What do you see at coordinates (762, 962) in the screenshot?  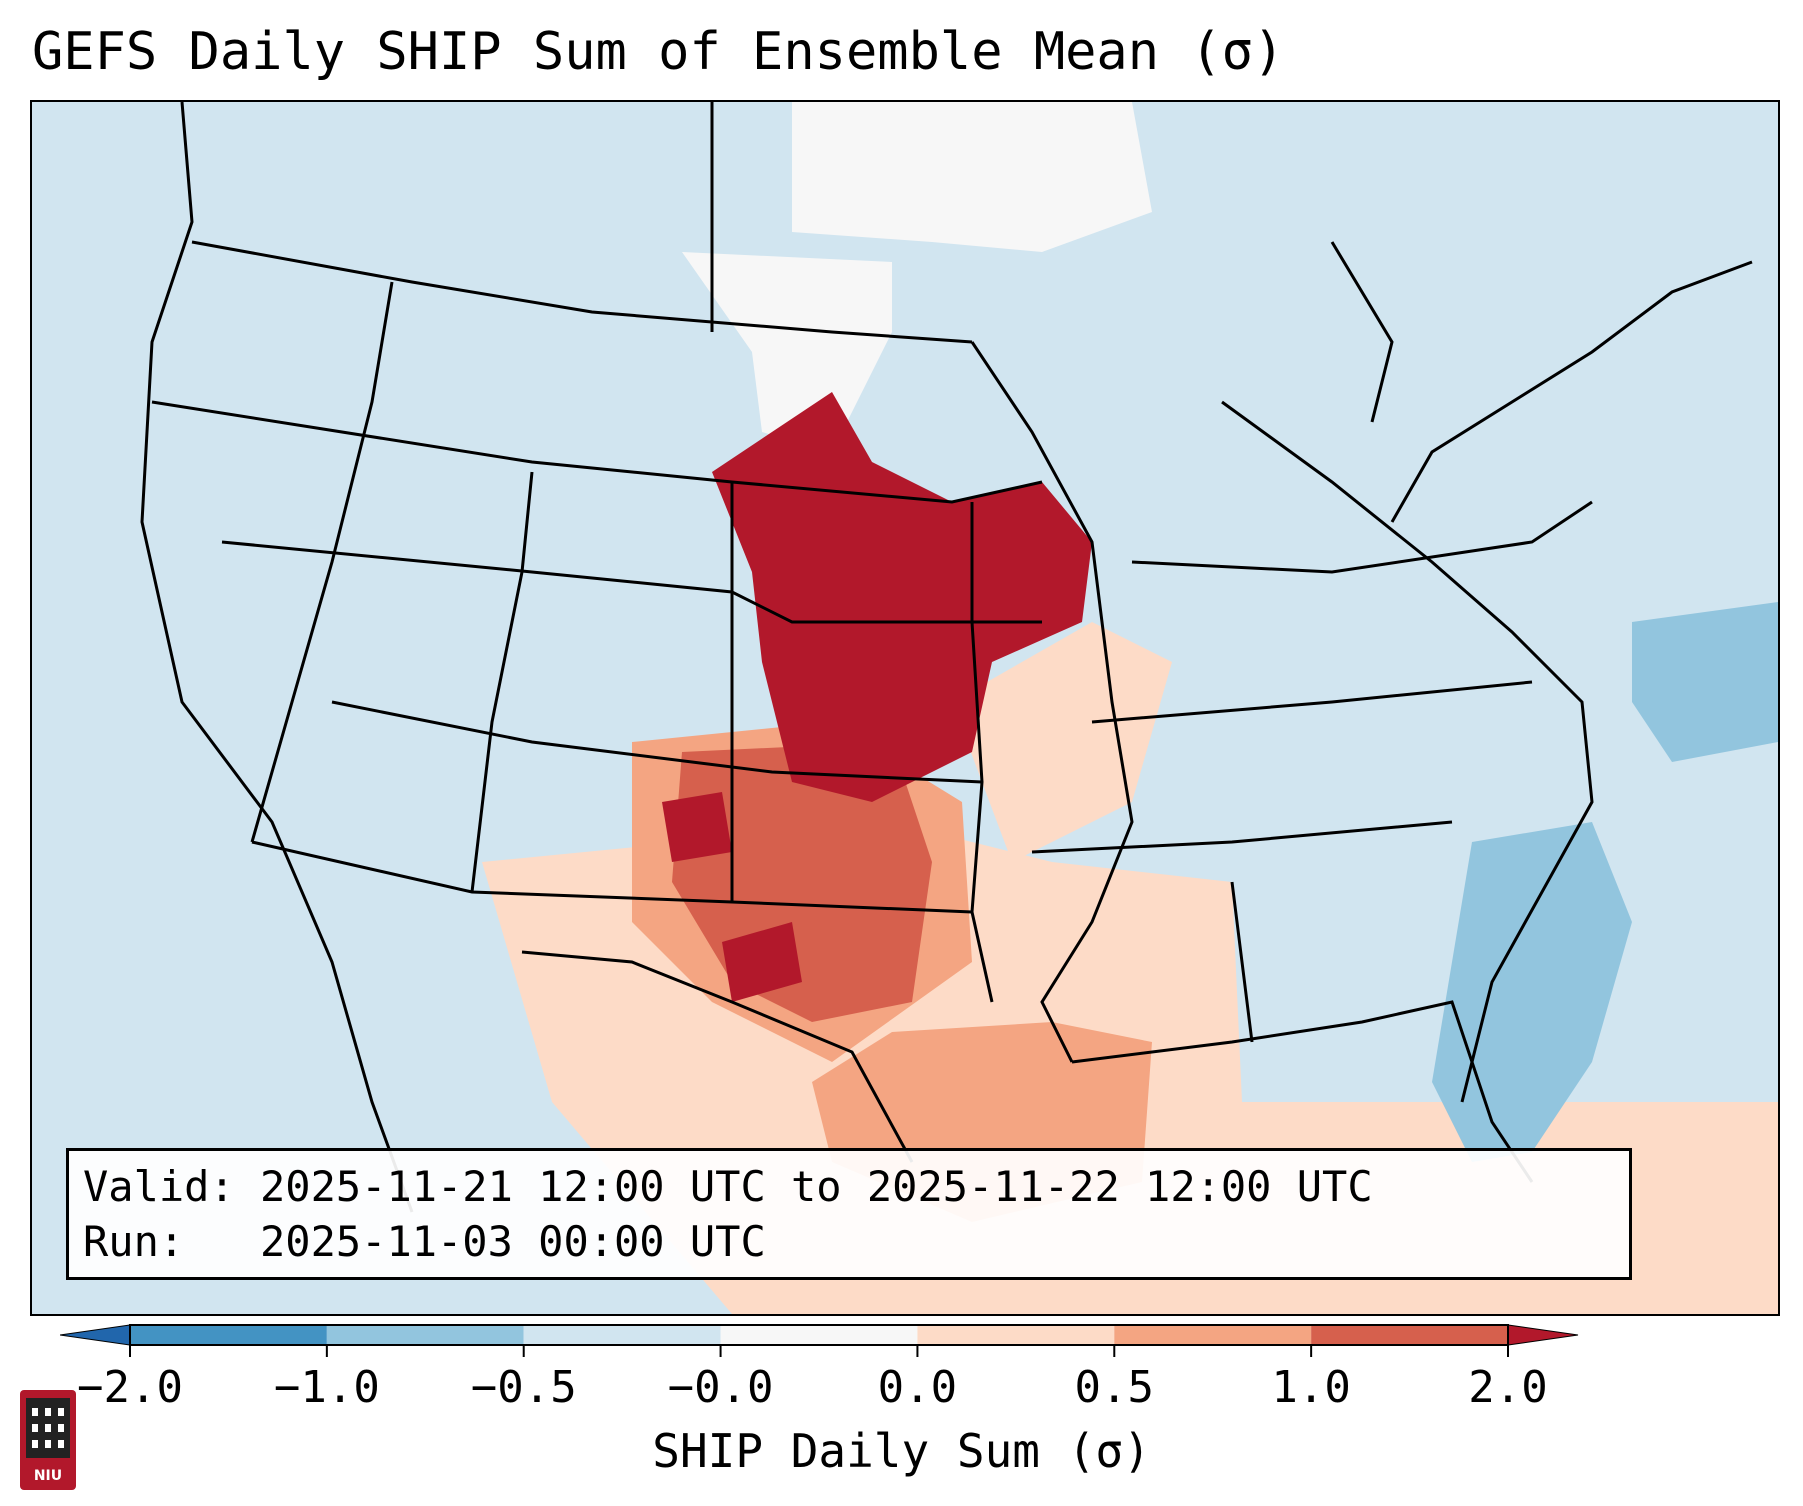 I see `dark-red-region-texas` at bounding box center [762, 962].